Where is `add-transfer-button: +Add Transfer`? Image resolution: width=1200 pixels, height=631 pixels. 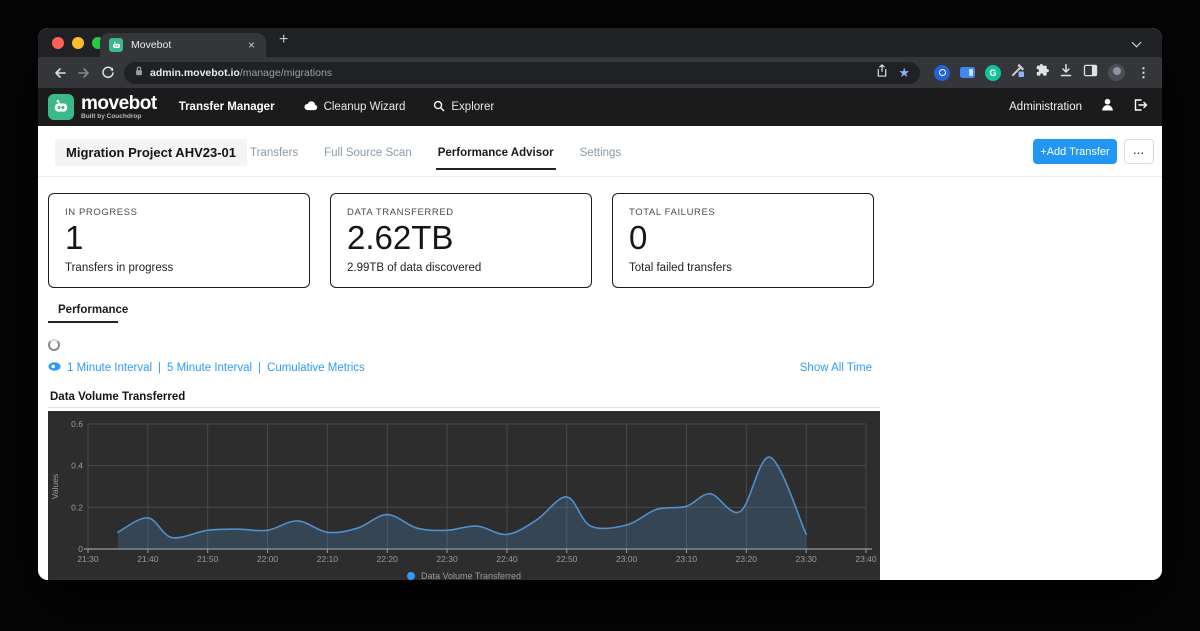 add-transfer-button: +Add Transfer is located at coordinates (1075, 151).